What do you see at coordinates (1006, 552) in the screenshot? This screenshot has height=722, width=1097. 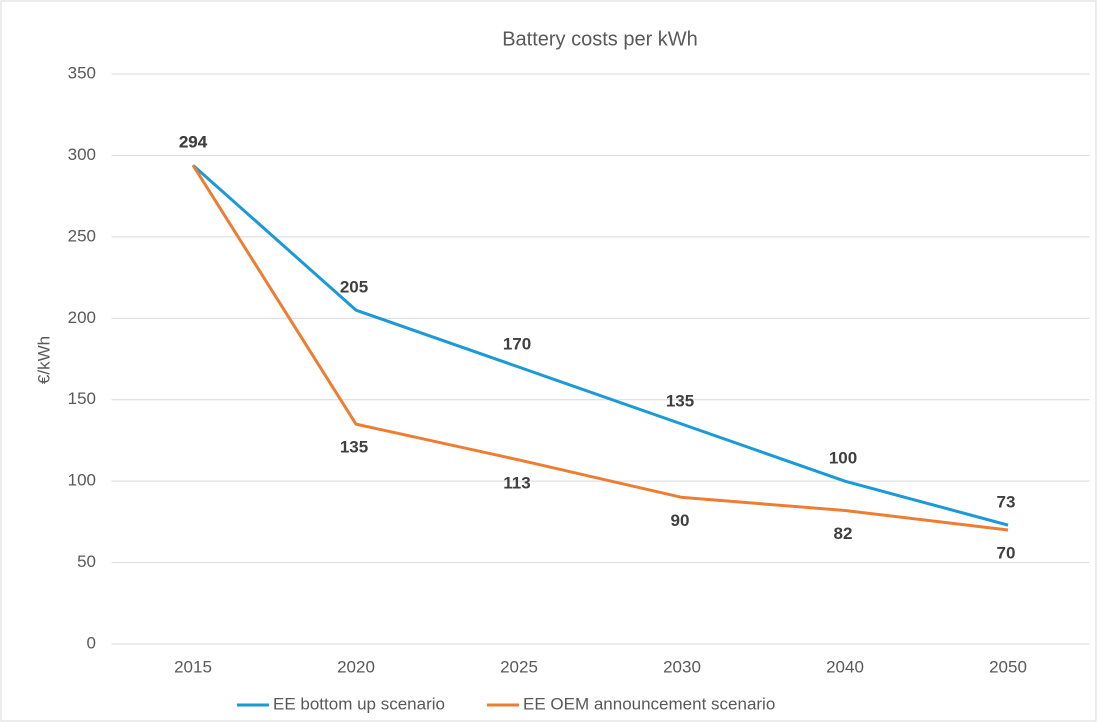 I see `data-label: 70` at bounding box center [1006, 552].